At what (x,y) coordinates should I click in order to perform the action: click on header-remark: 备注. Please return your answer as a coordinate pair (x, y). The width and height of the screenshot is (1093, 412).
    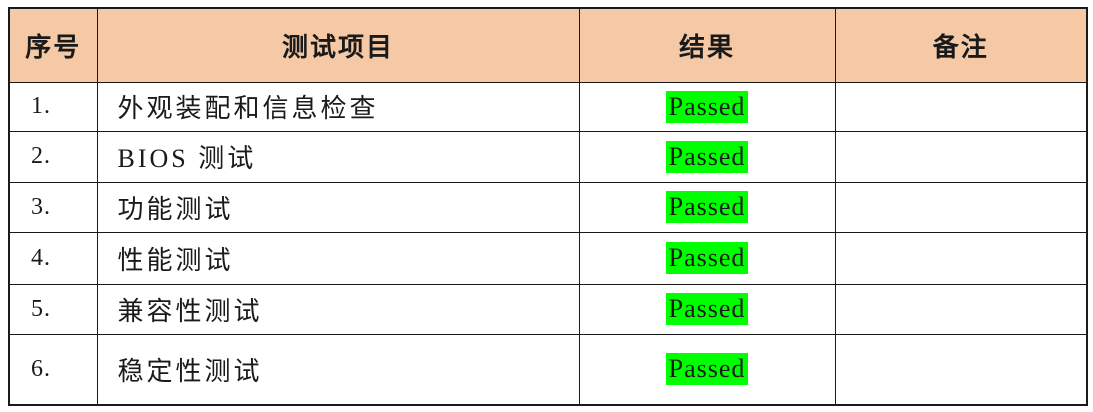
    Looking at the image, I should click on (961, 45).